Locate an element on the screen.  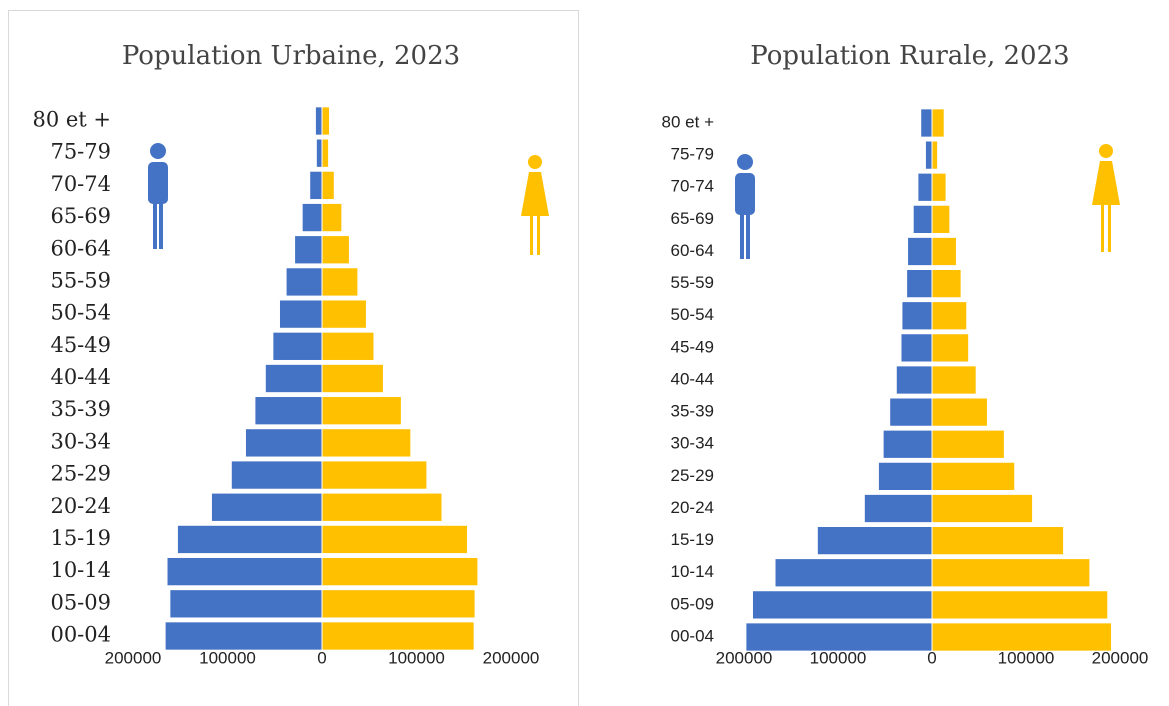
y-tick-label: 70-74 is located at coordinates (80, 184).